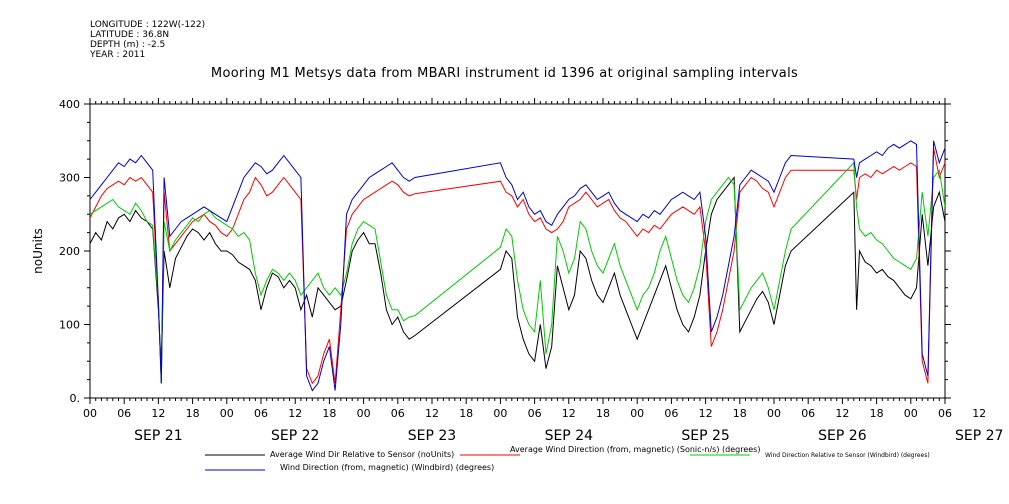 The image size is (1009, 504). I want to click on longitude-text: LONGITUDE : 122W(-122), so click(148, 25).